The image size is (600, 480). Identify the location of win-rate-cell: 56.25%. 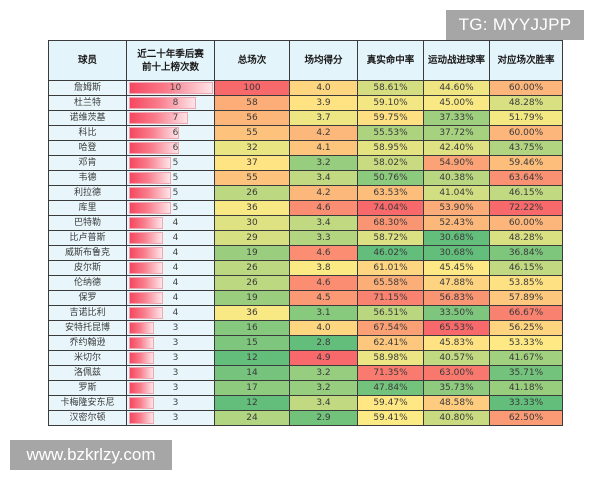
(526, 328).